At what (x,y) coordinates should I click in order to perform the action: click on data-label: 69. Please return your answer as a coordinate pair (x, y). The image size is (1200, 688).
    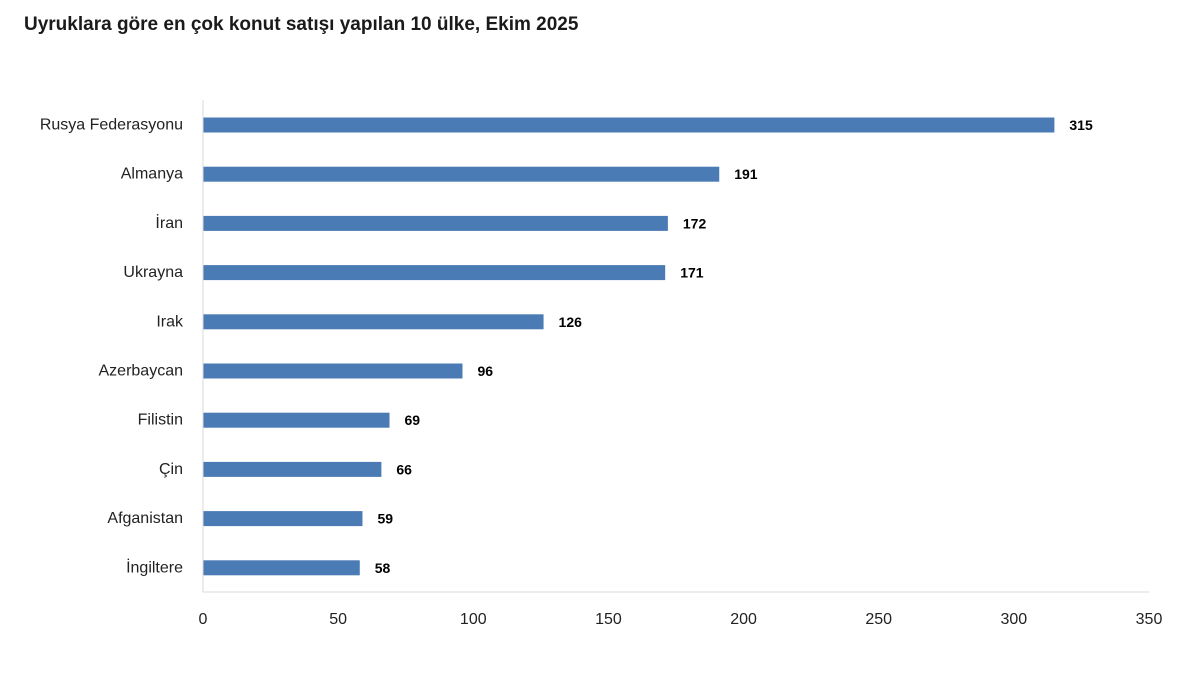
    Looking at the image, I should click on (412, 420).